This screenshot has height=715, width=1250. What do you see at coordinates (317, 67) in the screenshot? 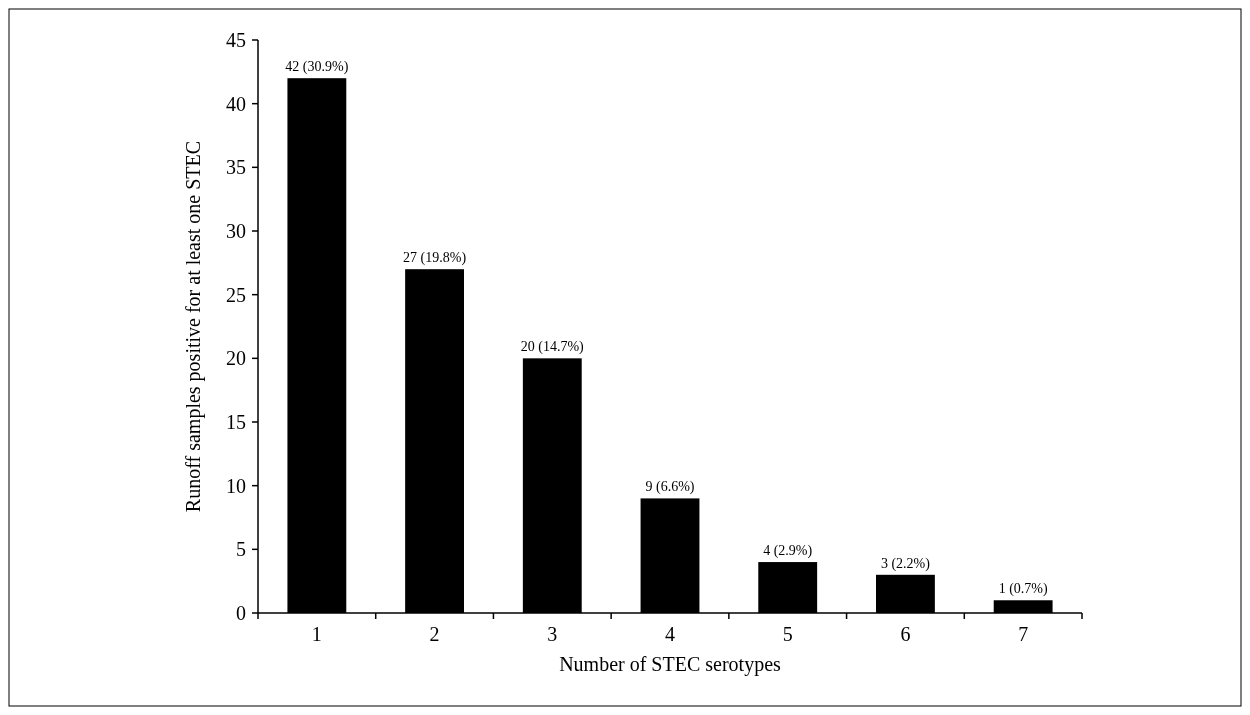
I see `data-label: 42 (30.9%)` at bounding box center [317, 67].